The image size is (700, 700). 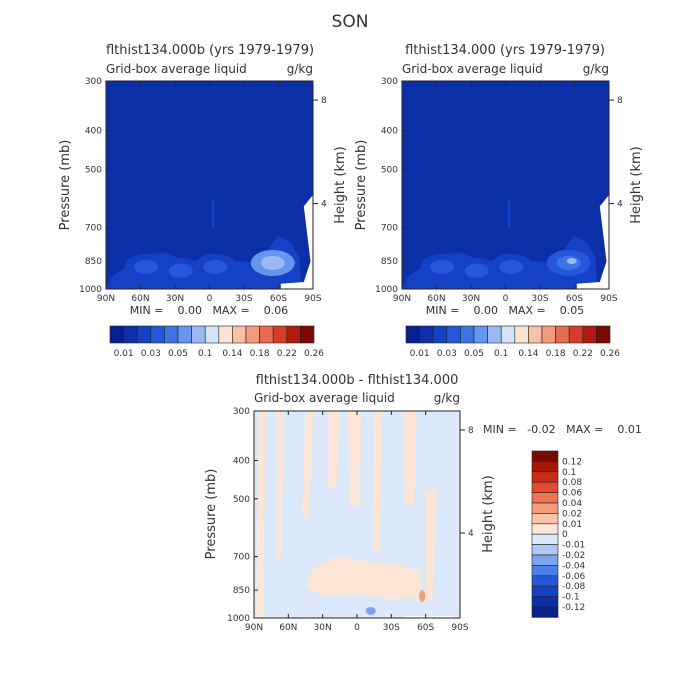 What do you see at coordinates (209, 310) in the screenshot?
I see `panel-1-stats: MIN = 0.00 MAX = 0.06` at bounding box center [209, 310].